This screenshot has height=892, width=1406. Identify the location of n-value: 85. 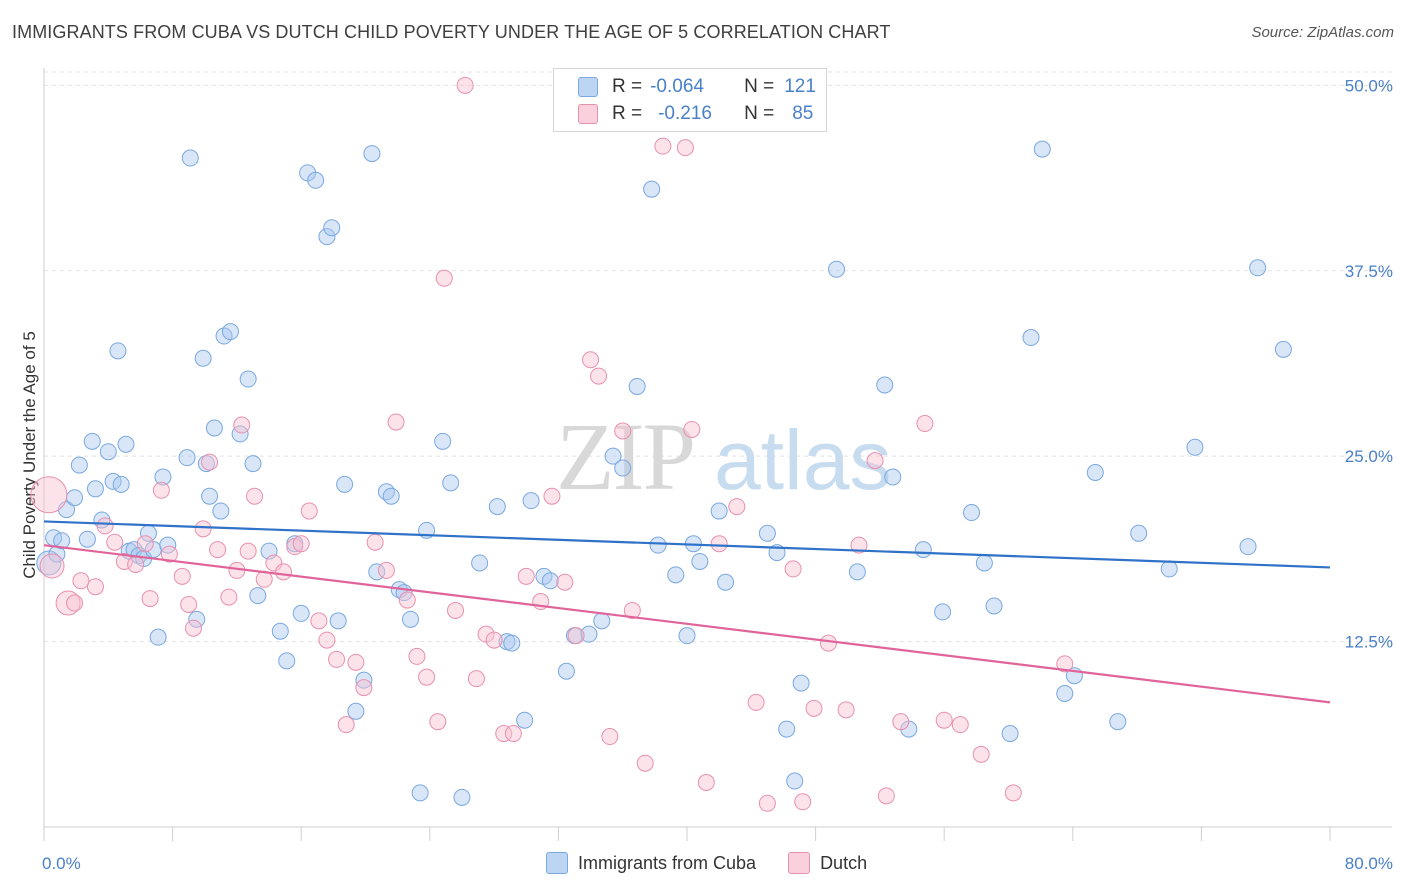
(803, 113).